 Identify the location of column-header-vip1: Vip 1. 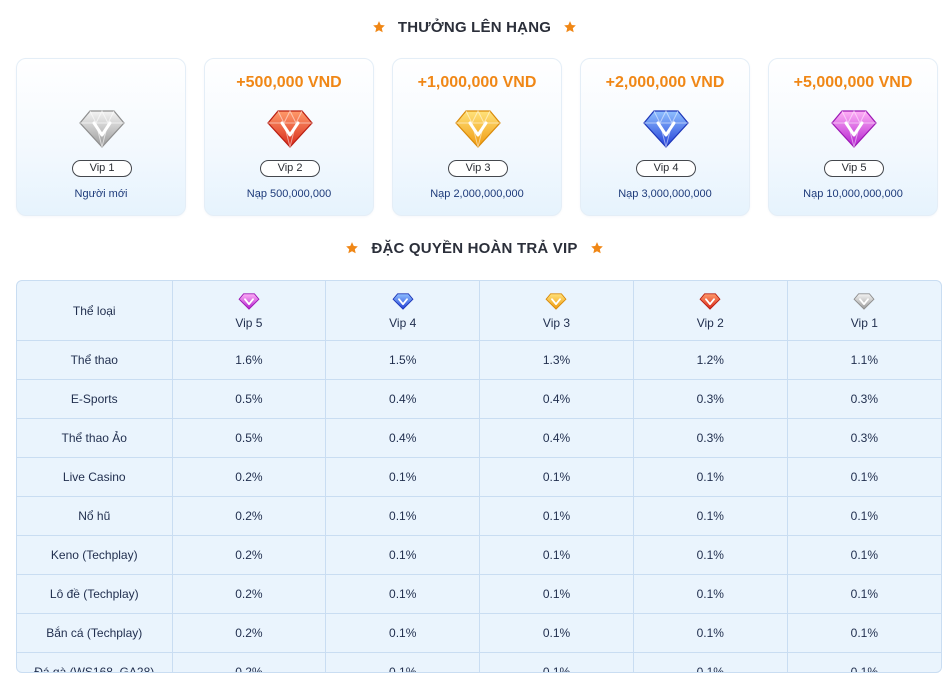
(864, 311).